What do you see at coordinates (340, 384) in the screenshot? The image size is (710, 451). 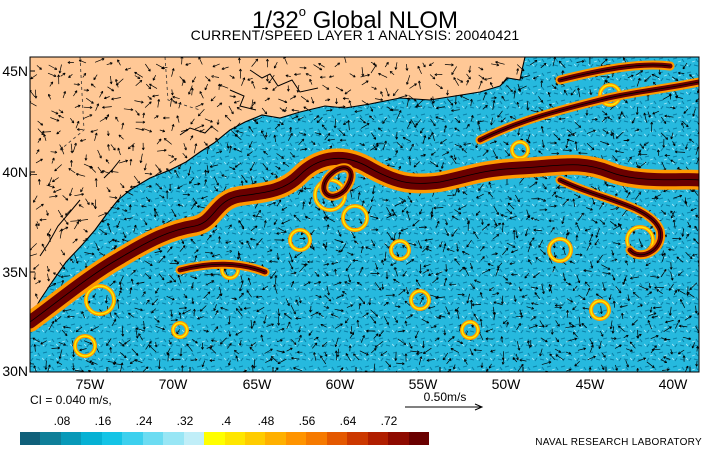 I see `lon-label-60w: 60W` at bounding box center [340, 384].